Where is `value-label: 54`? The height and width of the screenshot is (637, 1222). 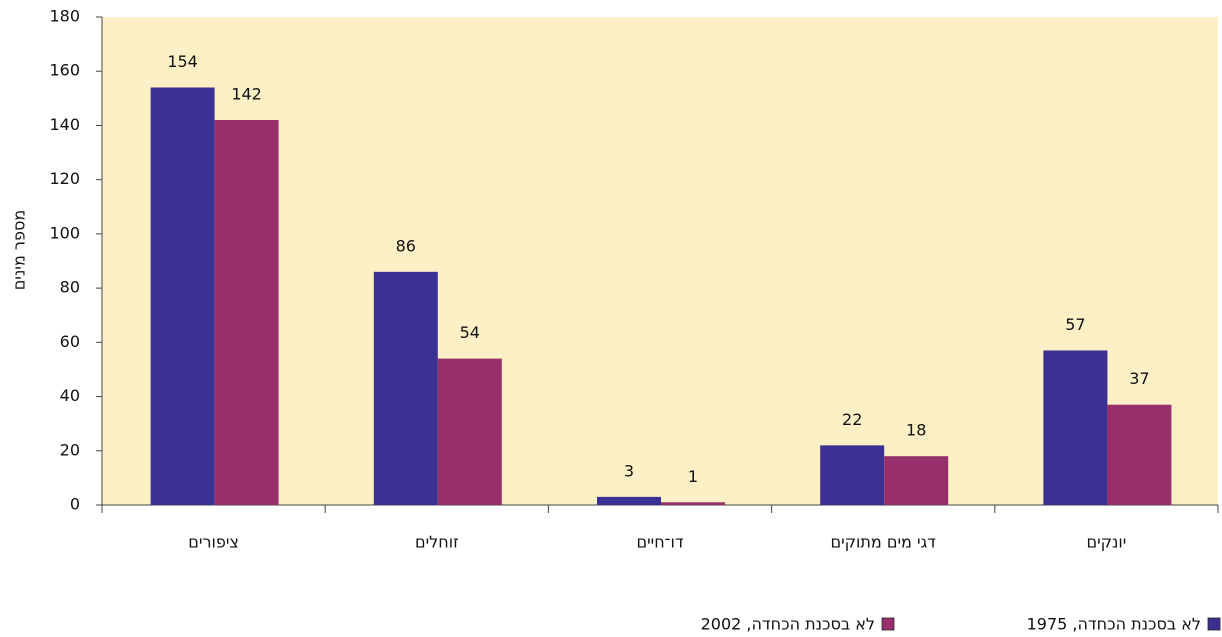
value-label: 54 is located at coordinates (470, 332).